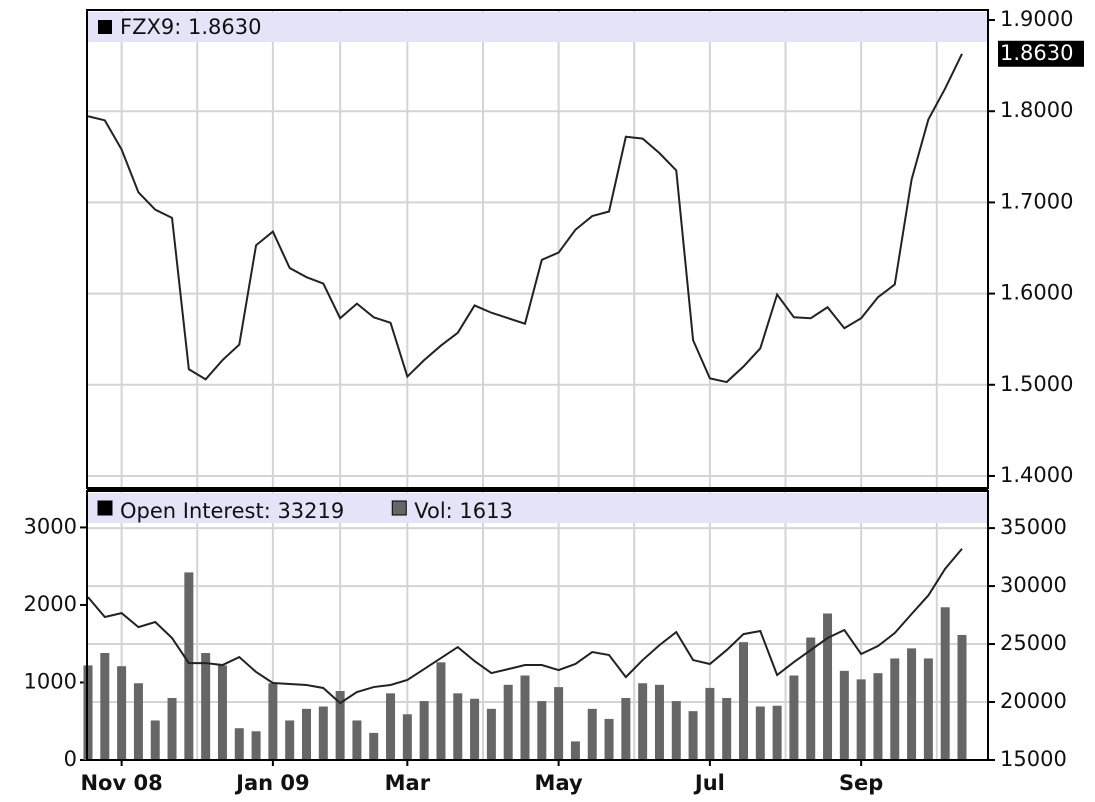  Describe the element at coordinates (1036, 19) in the screenshot. I see `y-tick-label: 1.9000` at that location.